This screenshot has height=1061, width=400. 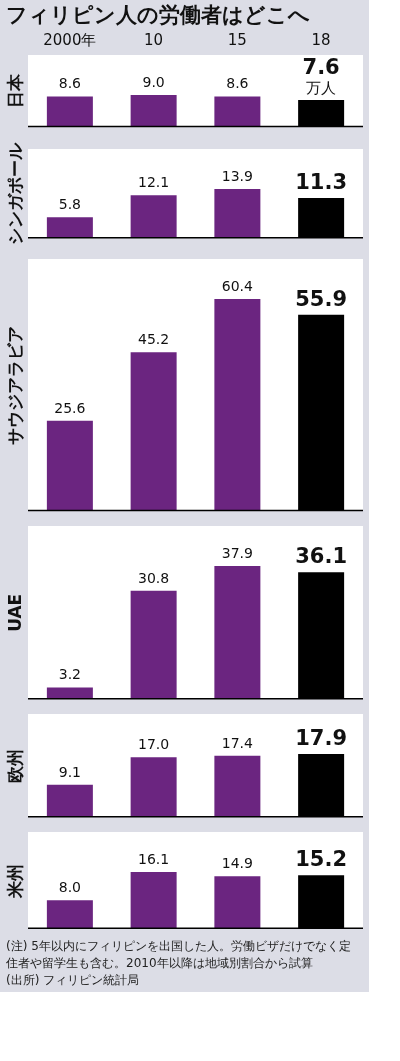 What do you see at coordinates (154, 182) in the screenshot?
I see `data-label: 12.1` at bounding box center [154, 182].